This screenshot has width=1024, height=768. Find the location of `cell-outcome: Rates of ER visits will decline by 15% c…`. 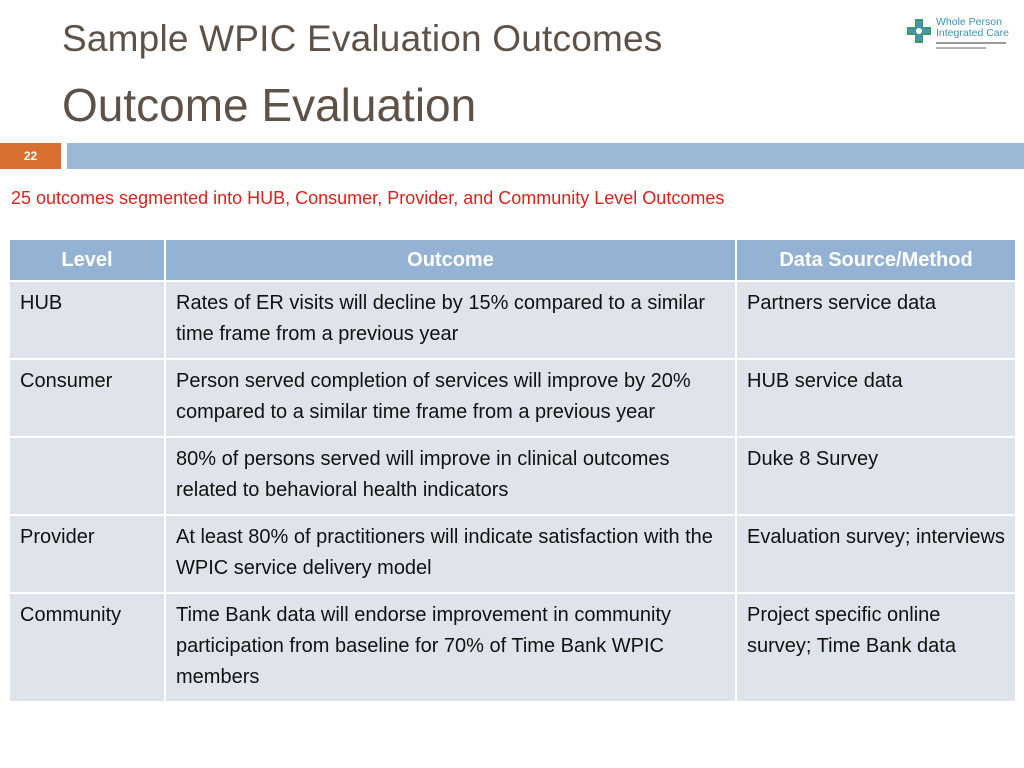

cell-outcome: Rates of ER visits will decline by 15% c… is located at coordinates (450, 320).